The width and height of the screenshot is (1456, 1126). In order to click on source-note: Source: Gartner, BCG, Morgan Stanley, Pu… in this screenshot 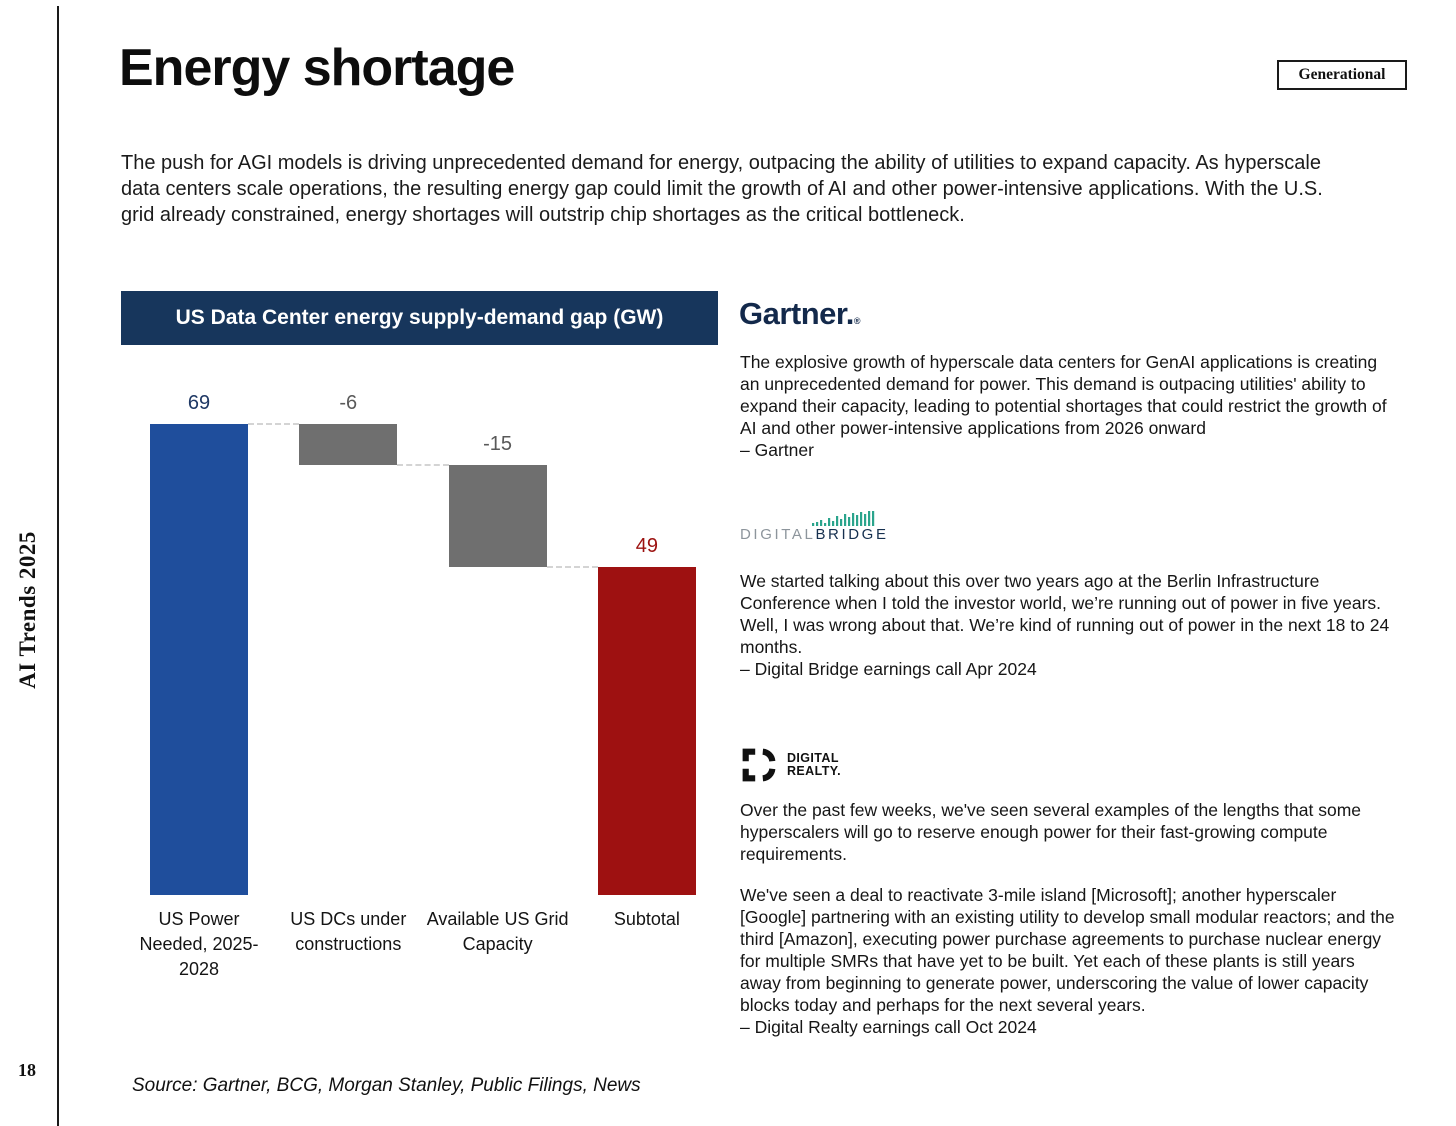, I will do `click(386, 1085)`.